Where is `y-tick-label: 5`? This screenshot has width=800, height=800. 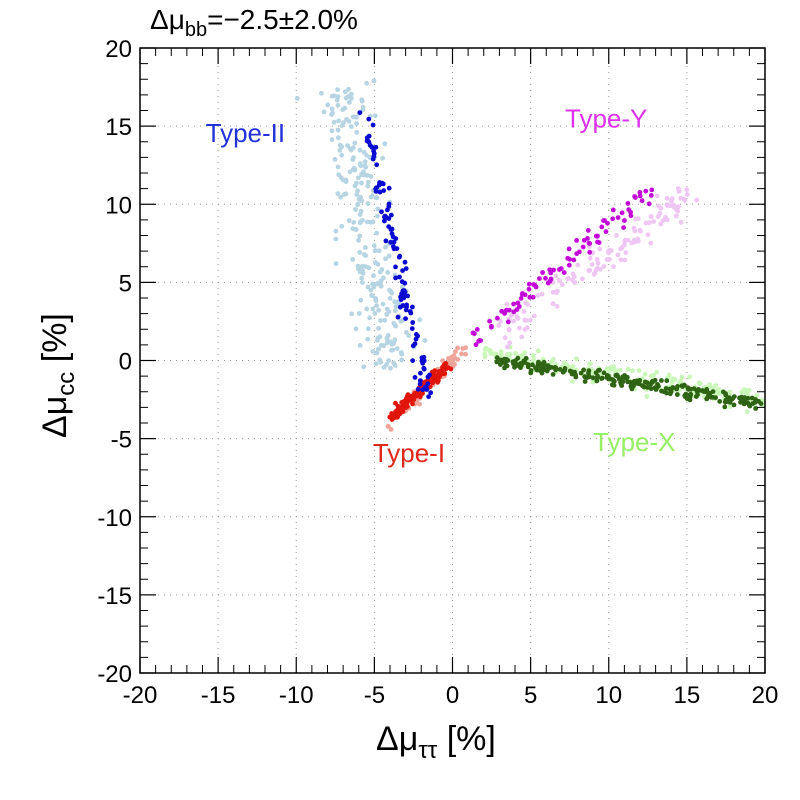 y-tick-label: 5 is located at coordinates (125, 283).